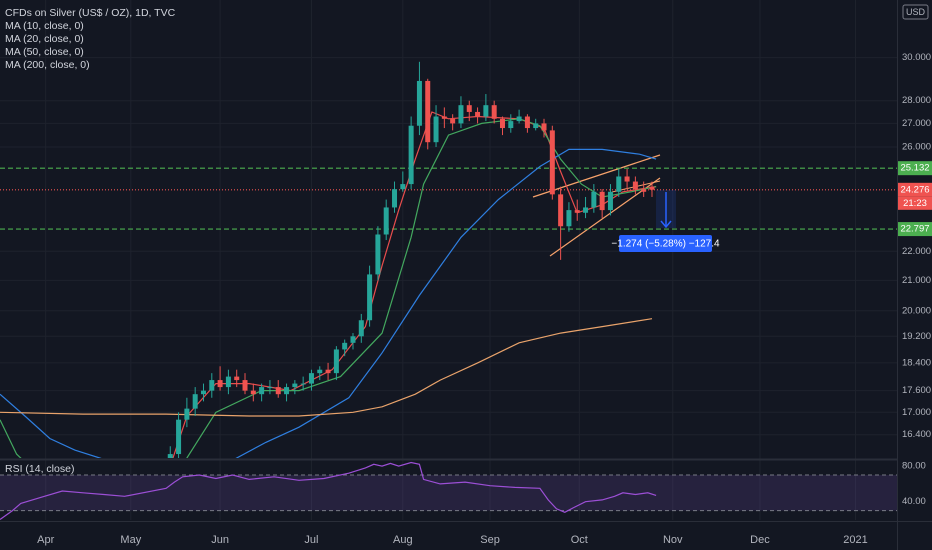 This screenshot has width=932, height=550. What do you see at coordinates (916, 280) in the screenshot?
I see `y-tick-label: 21.000` at bounding box center [916, 280].